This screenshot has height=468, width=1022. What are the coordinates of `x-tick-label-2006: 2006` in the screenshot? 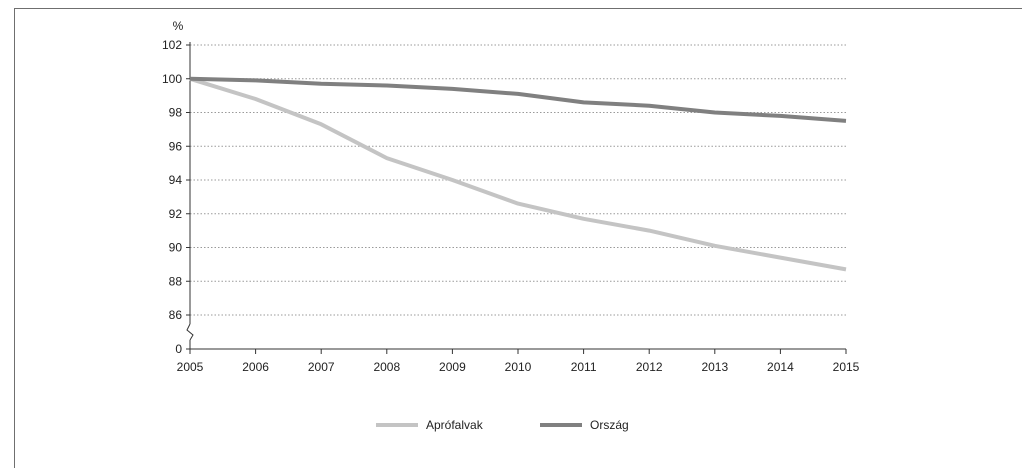 It's located at (255, 367).